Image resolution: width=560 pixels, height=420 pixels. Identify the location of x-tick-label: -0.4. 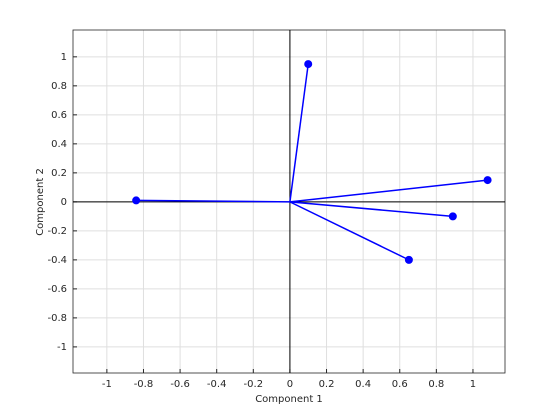
(217, 384).